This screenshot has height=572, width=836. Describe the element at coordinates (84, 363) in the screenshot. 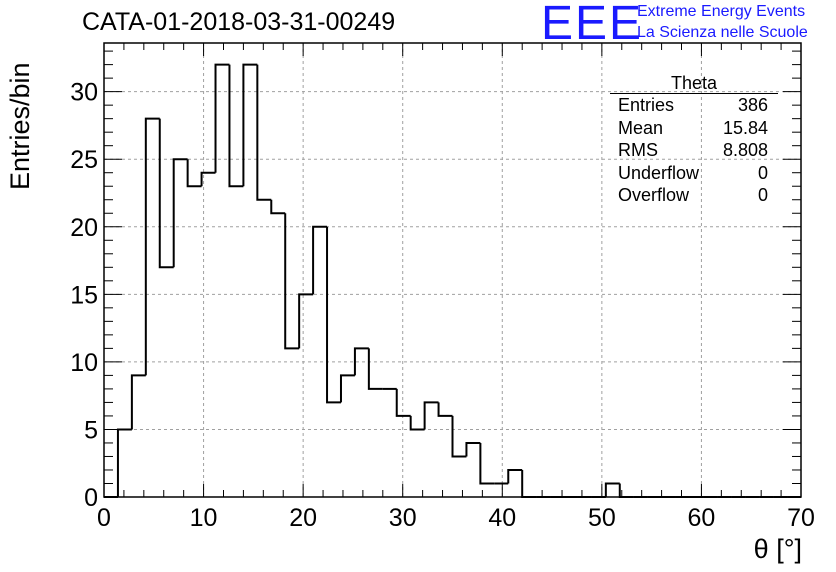

I see `y-tick-label: 10` at that location.